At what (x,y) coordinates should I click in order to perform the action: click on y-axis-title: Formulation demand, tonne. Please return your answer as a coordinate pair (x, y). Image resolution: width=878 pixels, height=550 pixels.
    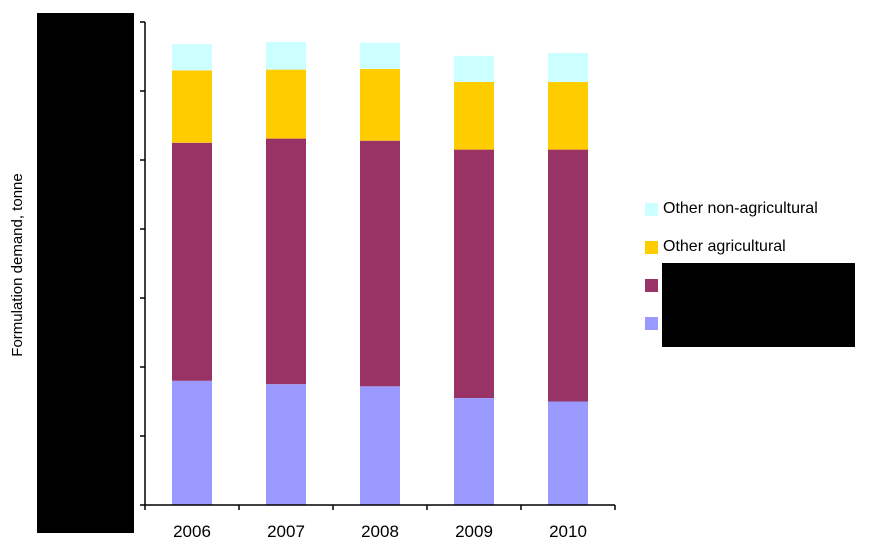
    Looking at the image, I should click on (17, 264).